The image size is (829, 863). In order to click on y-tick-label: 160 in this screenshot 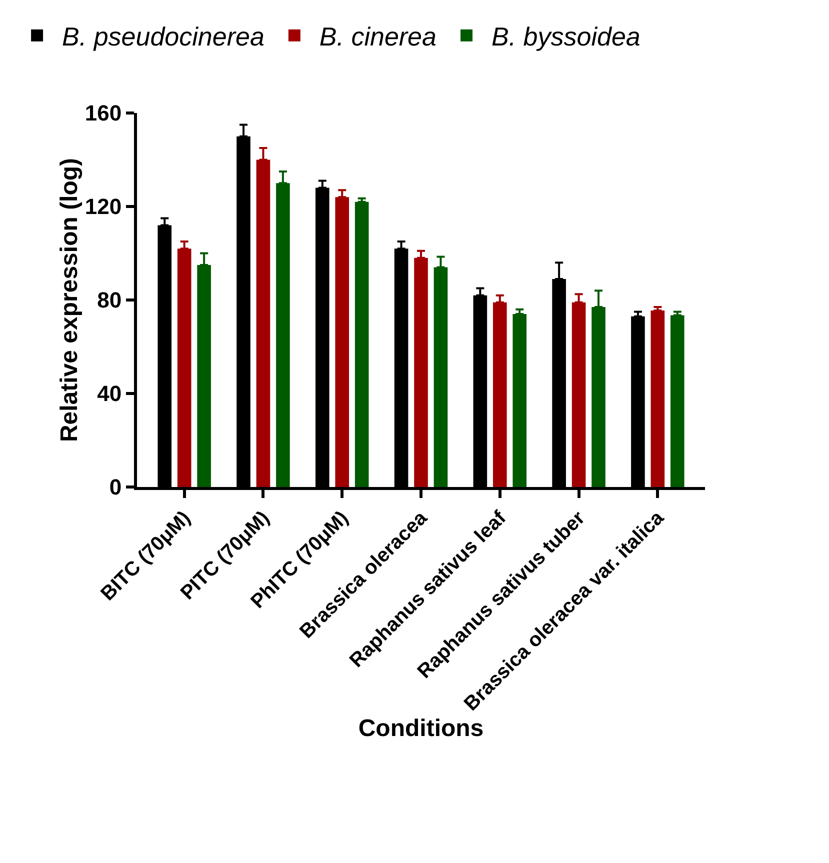, I will do `click(103, 113)`.